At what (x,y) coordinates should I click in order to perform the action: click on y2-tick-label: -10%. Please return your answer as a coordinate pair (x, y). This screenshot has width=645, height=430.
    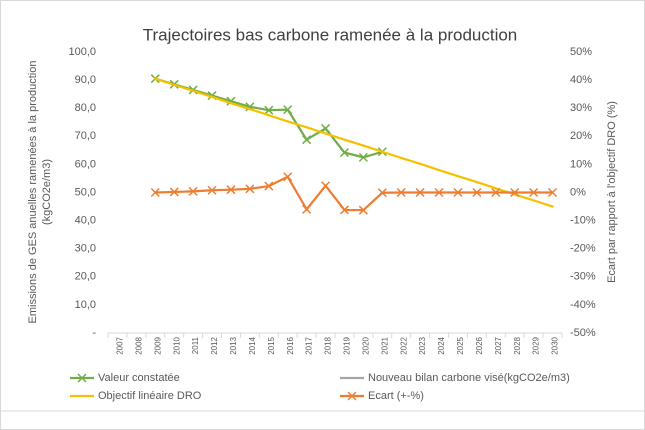
    Looking at the image, I should click on (583, 221).